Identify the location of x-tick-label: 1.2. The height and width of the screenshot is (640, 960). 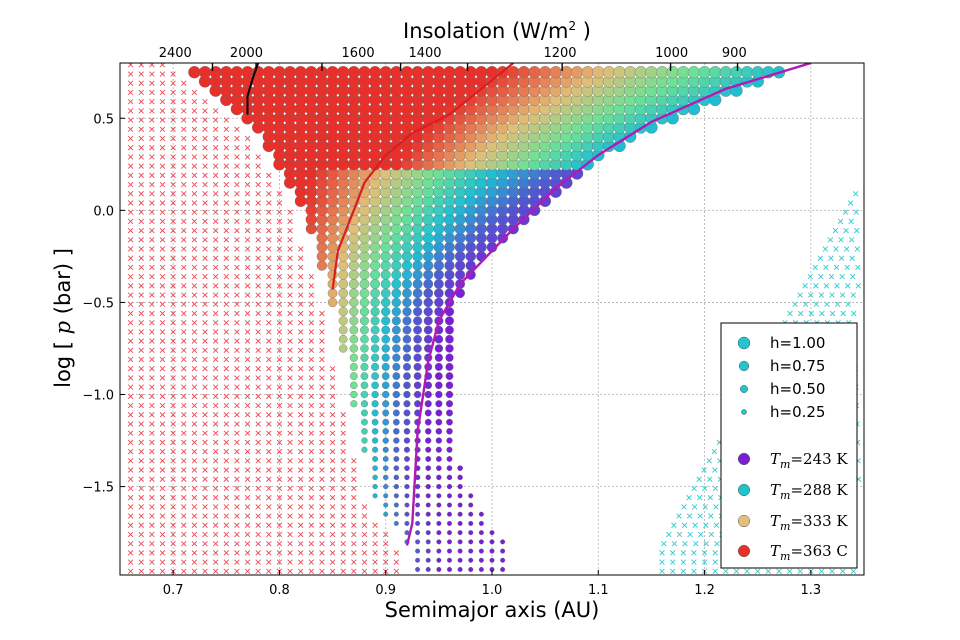
(704, 590).